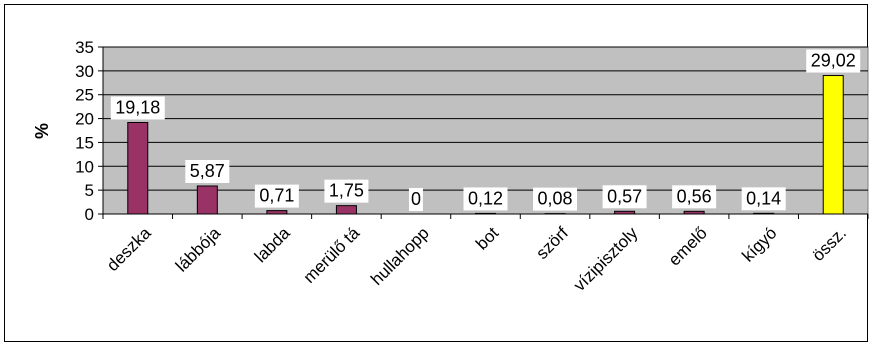  Describe the element at coordinates (129, 249) in the screenshot. I see `category-label: deszka` at that location.